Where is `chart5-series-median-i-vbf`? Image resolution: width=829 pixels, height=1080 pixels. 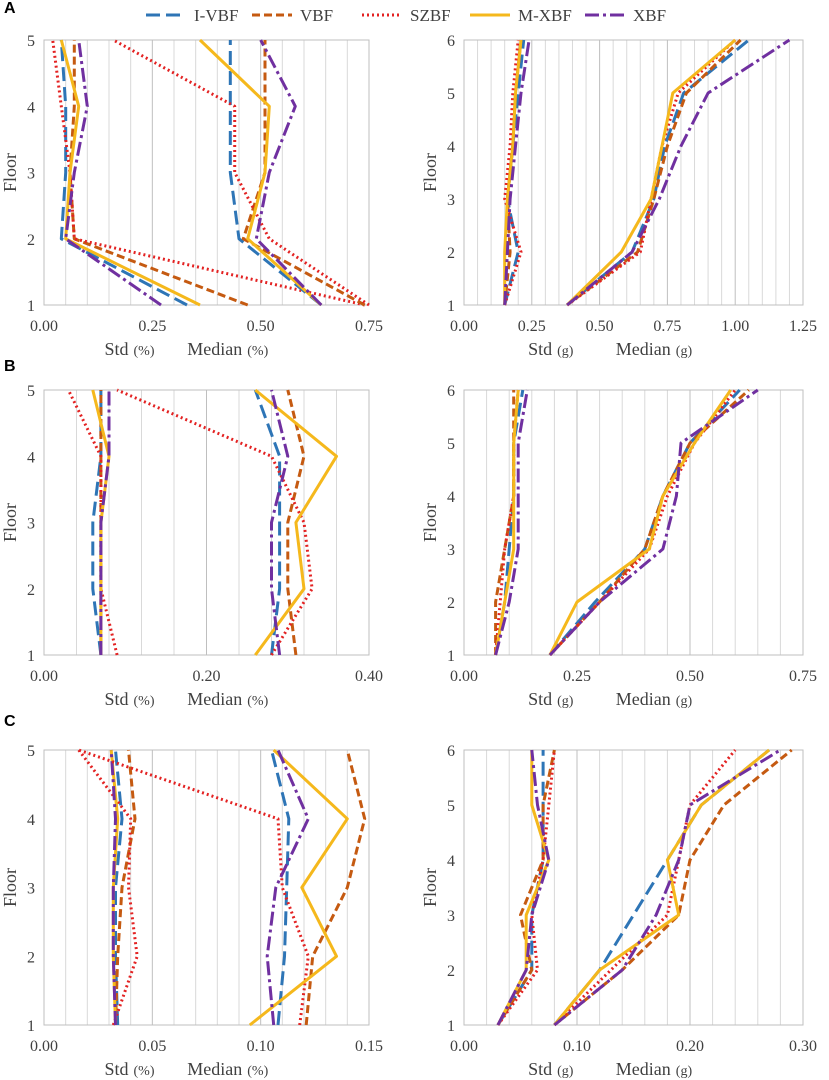 chart5-series-median-i-vbf is located at coordinates (662, 887).